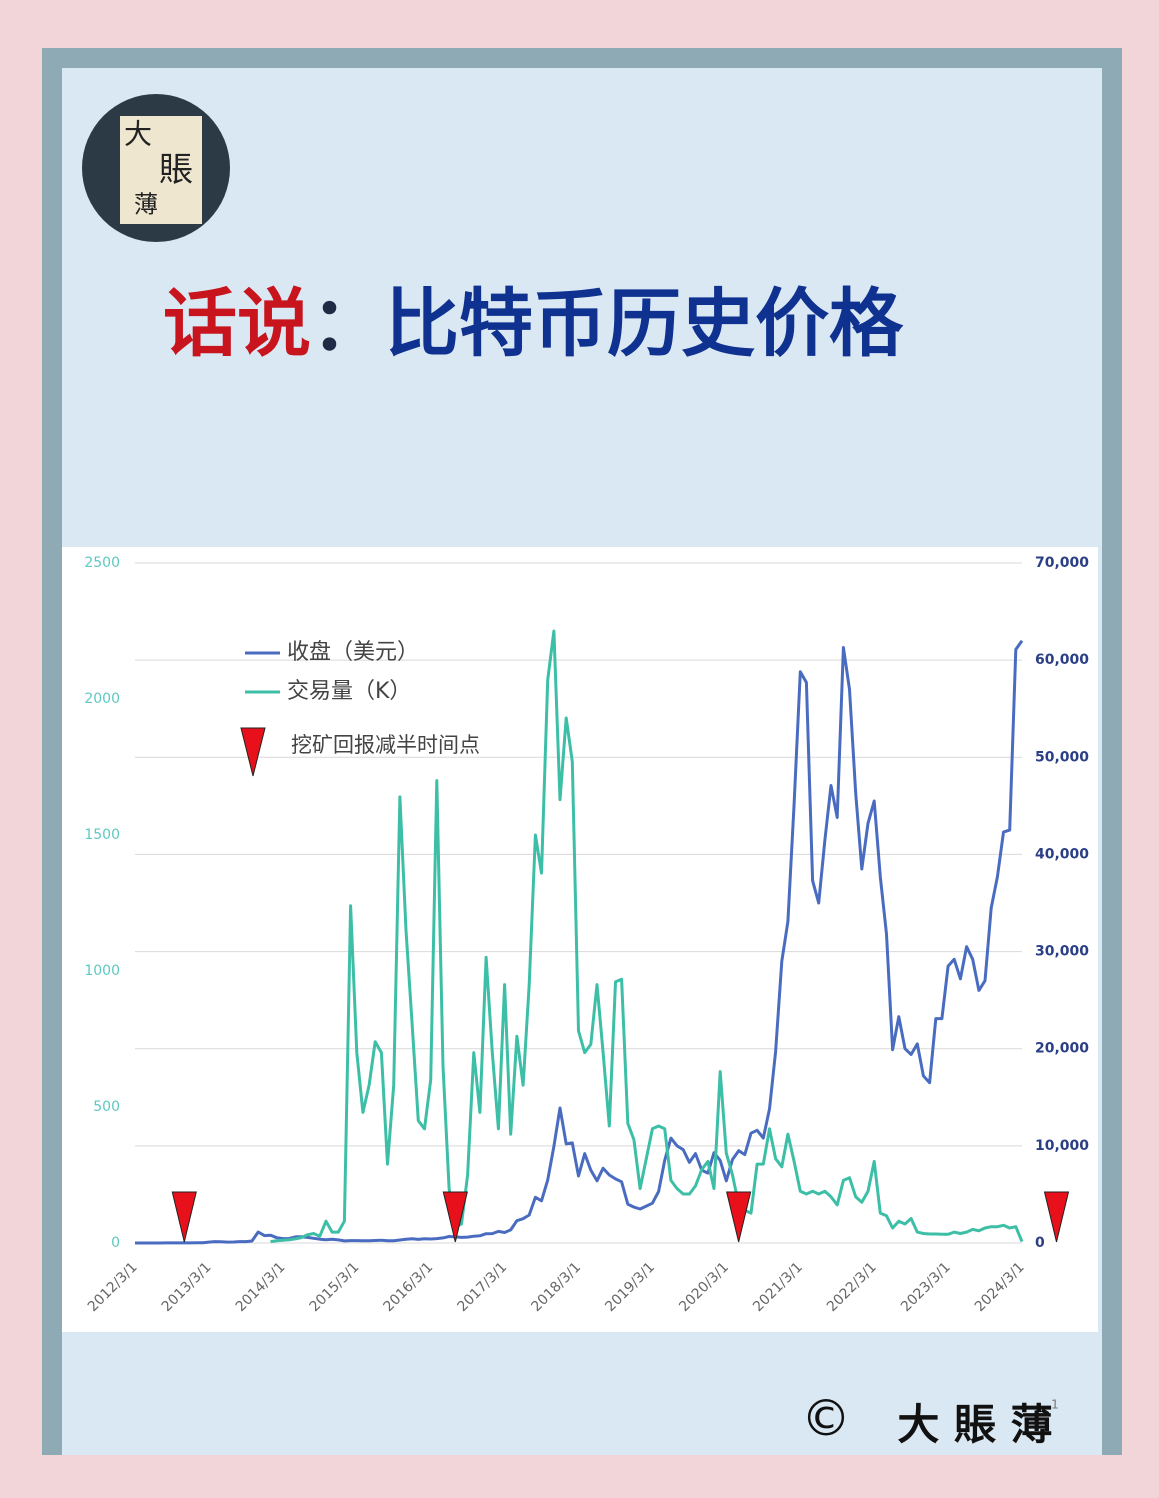  I want to click on title: 话说：比特币历史价格, so click(533, 324).